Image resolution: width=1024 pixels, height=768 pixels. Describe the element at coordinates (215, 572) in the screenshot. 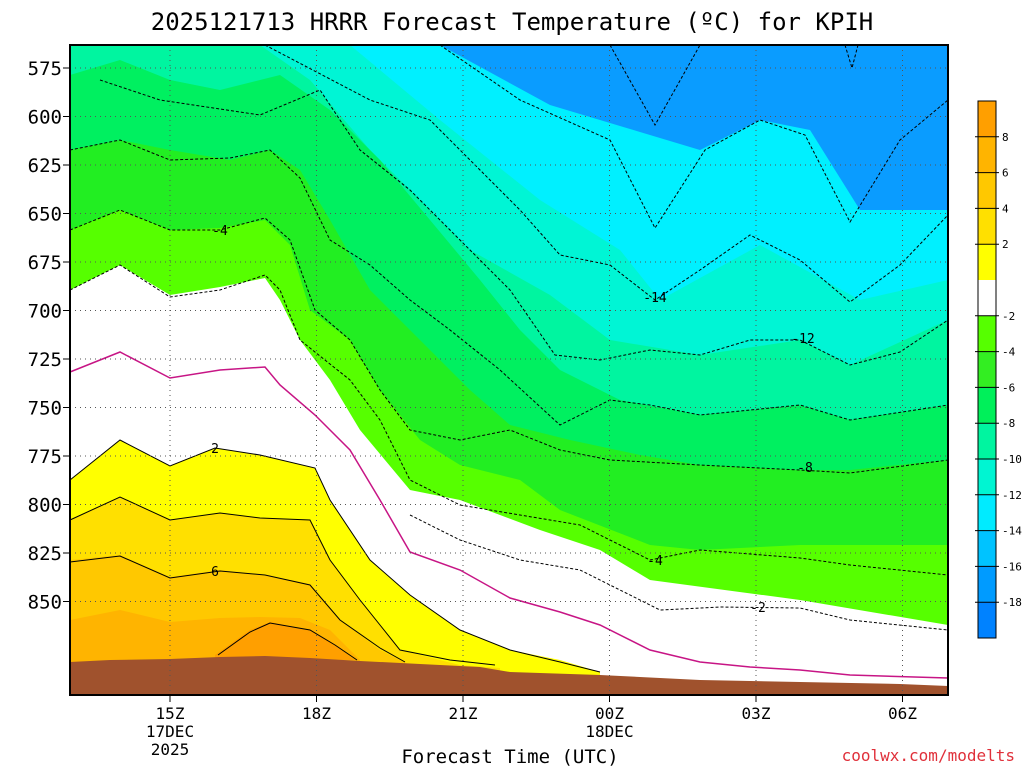

I see `contour-label: 6` at that location.